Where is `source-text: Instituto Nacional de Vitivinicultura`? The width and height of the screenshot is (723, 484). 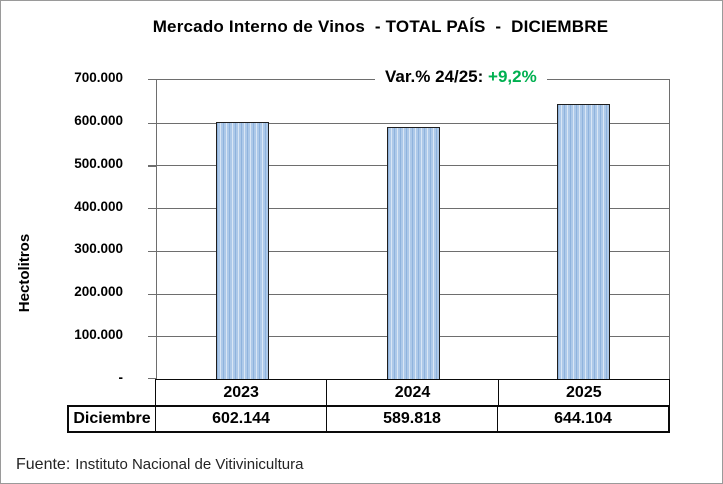
source-text: Instituto Nacional de Vitivinicultura is located at coordinates (189, 464).